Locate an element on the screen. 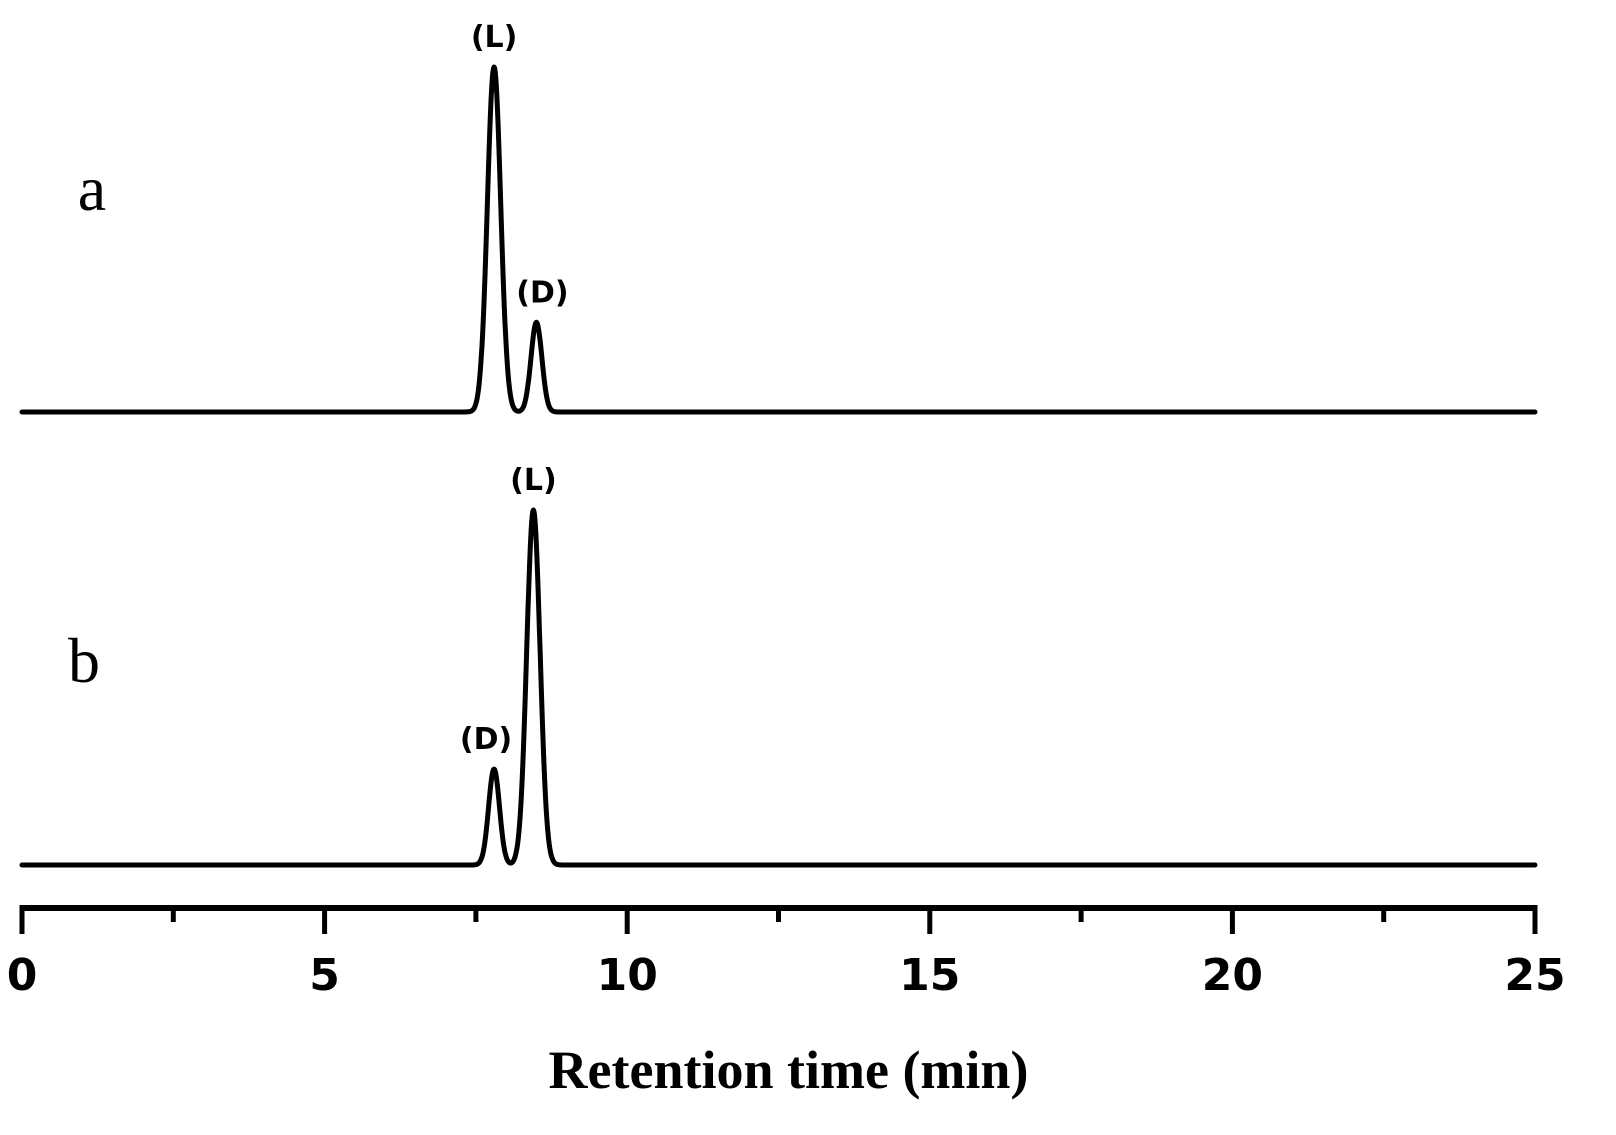  x-axis: 0 5 10 15 20 25 is located at coordinates (786, 953).